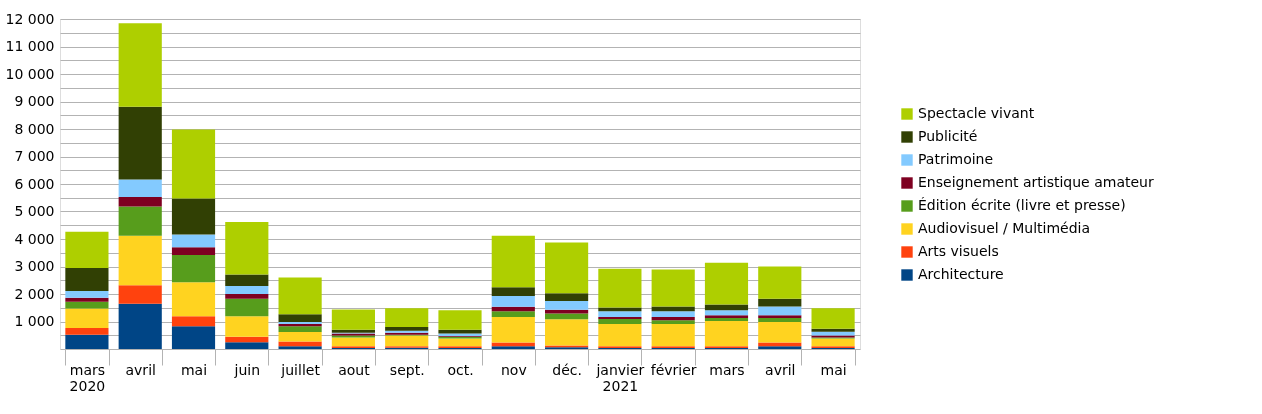 Image resolution: width=1262 pixels, height=414 pixels. Describe the element at coordinates (87, 377) in the screenshot. I see `x-tick-label: mars 2020` at that location.